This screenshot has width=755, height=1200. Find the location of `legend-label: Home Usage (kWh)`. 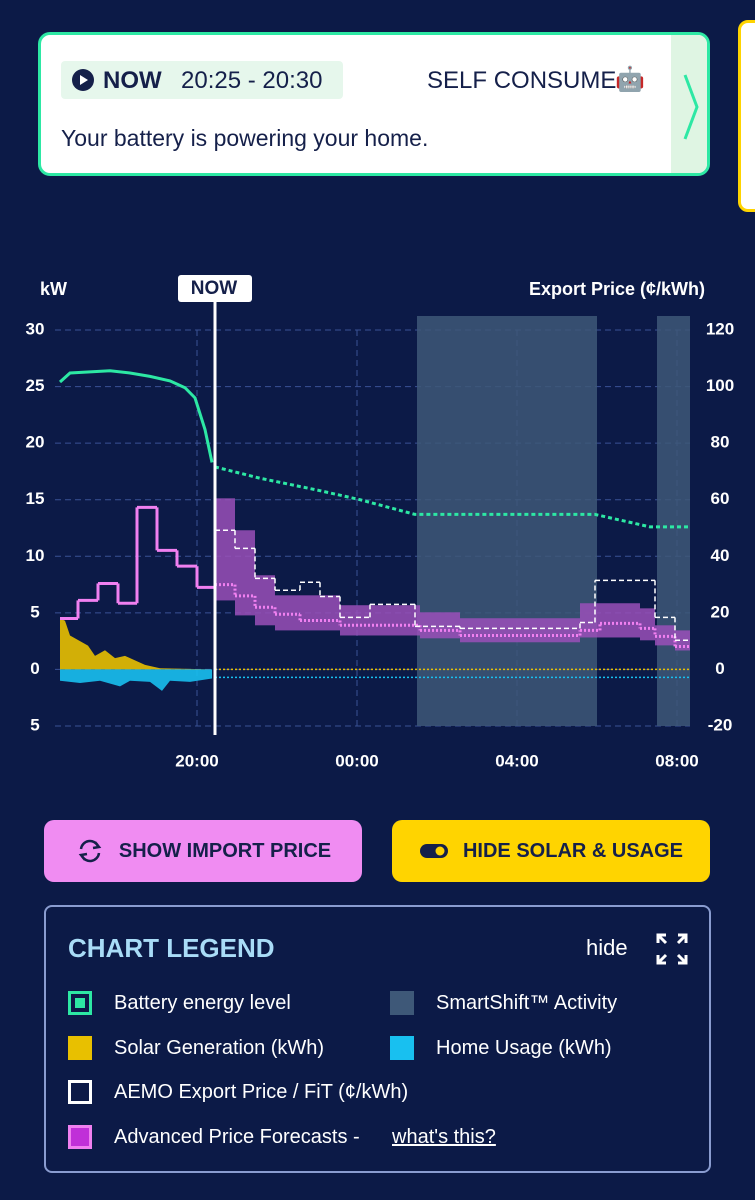

legend-label: Home Usage (kWh) is located at coordinates (524, 1048).